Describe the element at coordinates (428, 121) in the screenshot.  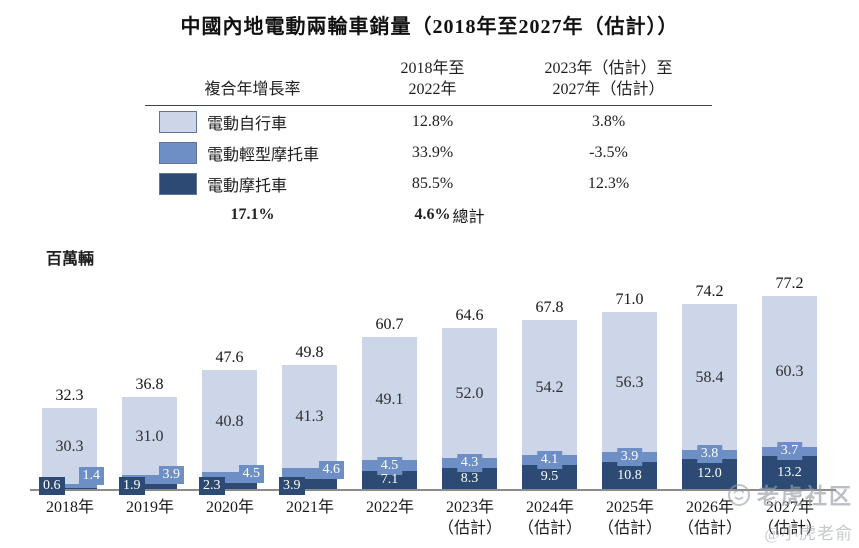
I see `table-row-ebike: 電動自行車 12.8% 3.8%` at that location.